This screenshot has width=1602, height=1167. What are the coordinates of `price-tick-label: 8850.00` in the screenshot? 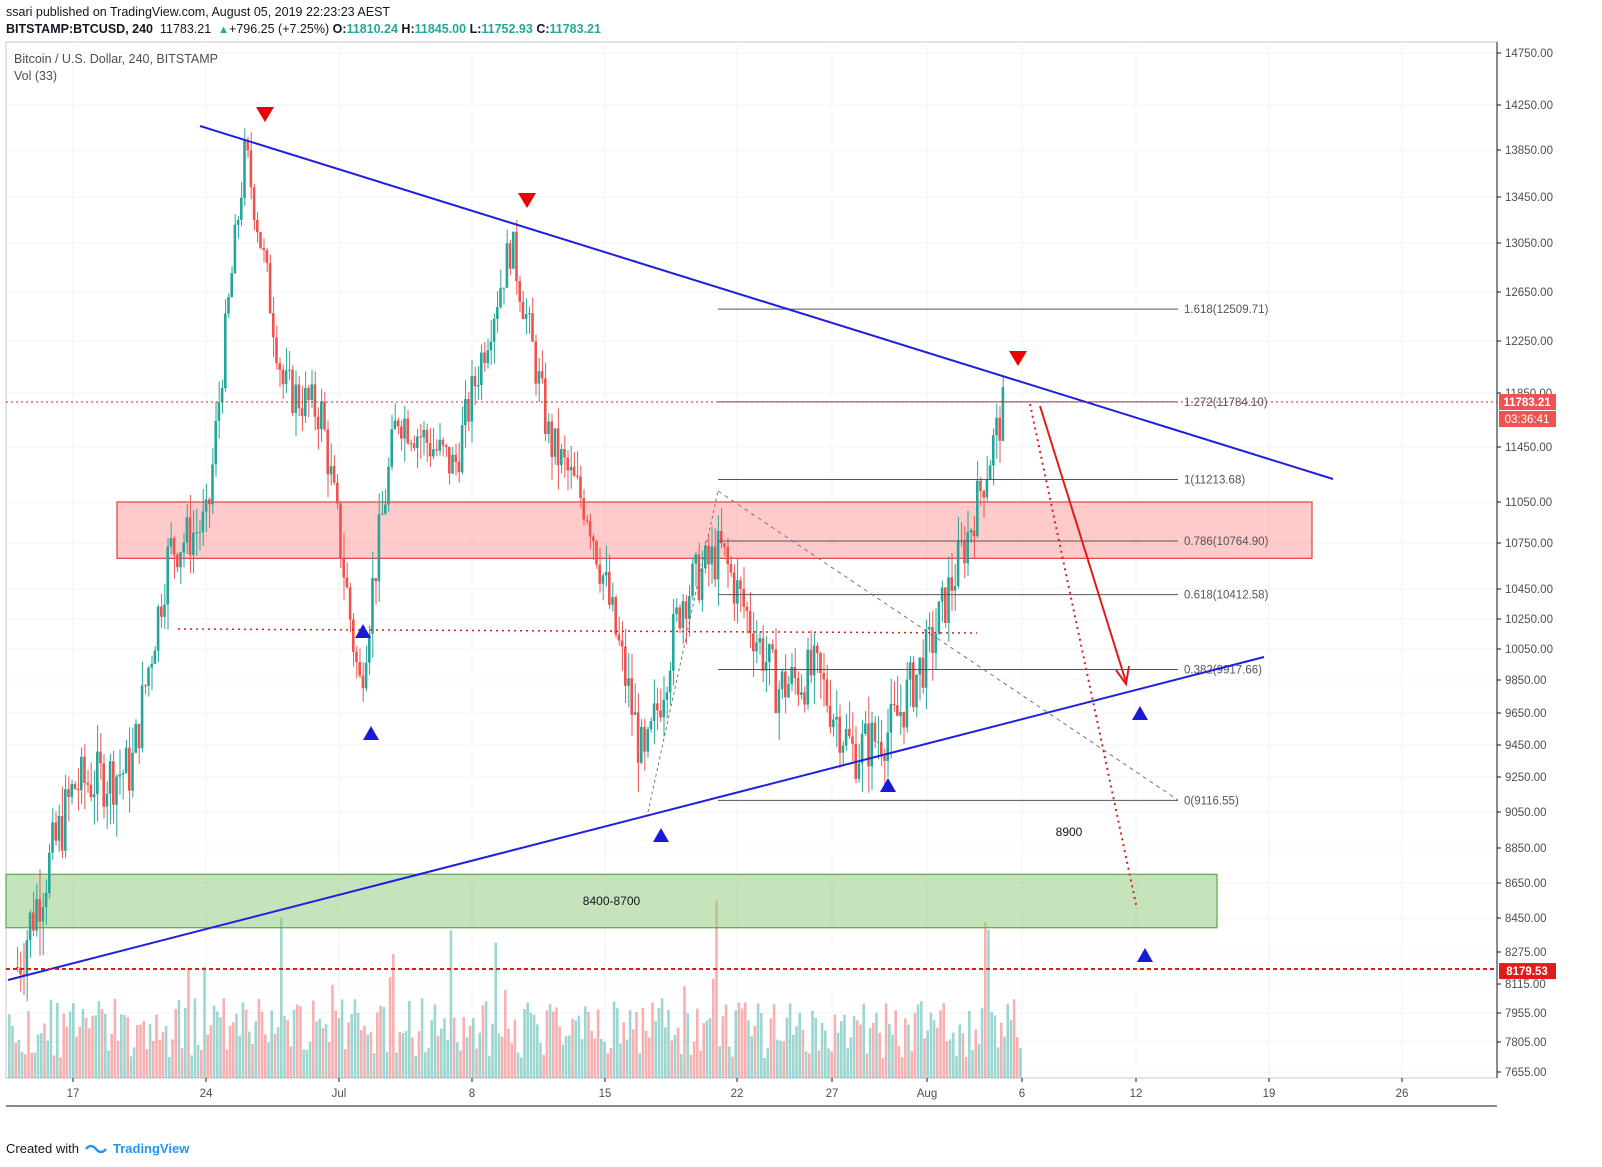 It's located at (1526, 849).